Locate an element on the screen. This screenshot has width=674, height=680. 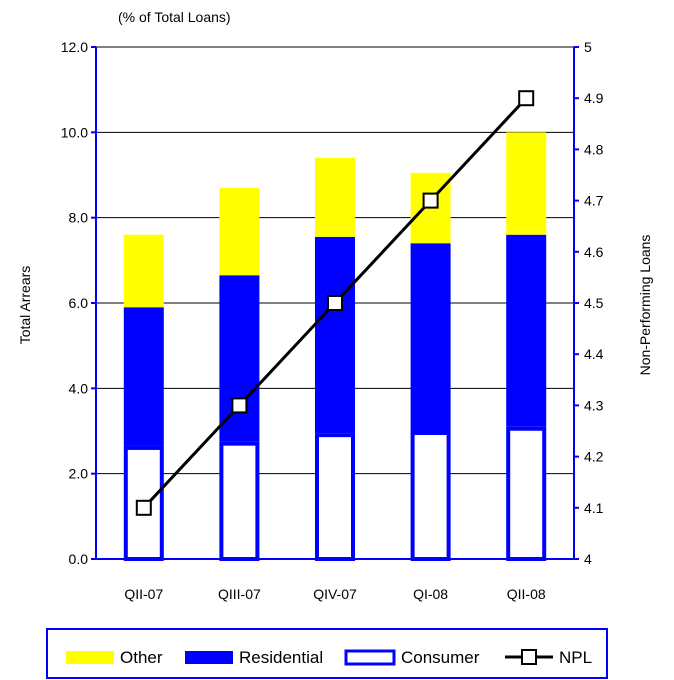
y2-tick-label: 4.6 is located at coordinates (594, 252).